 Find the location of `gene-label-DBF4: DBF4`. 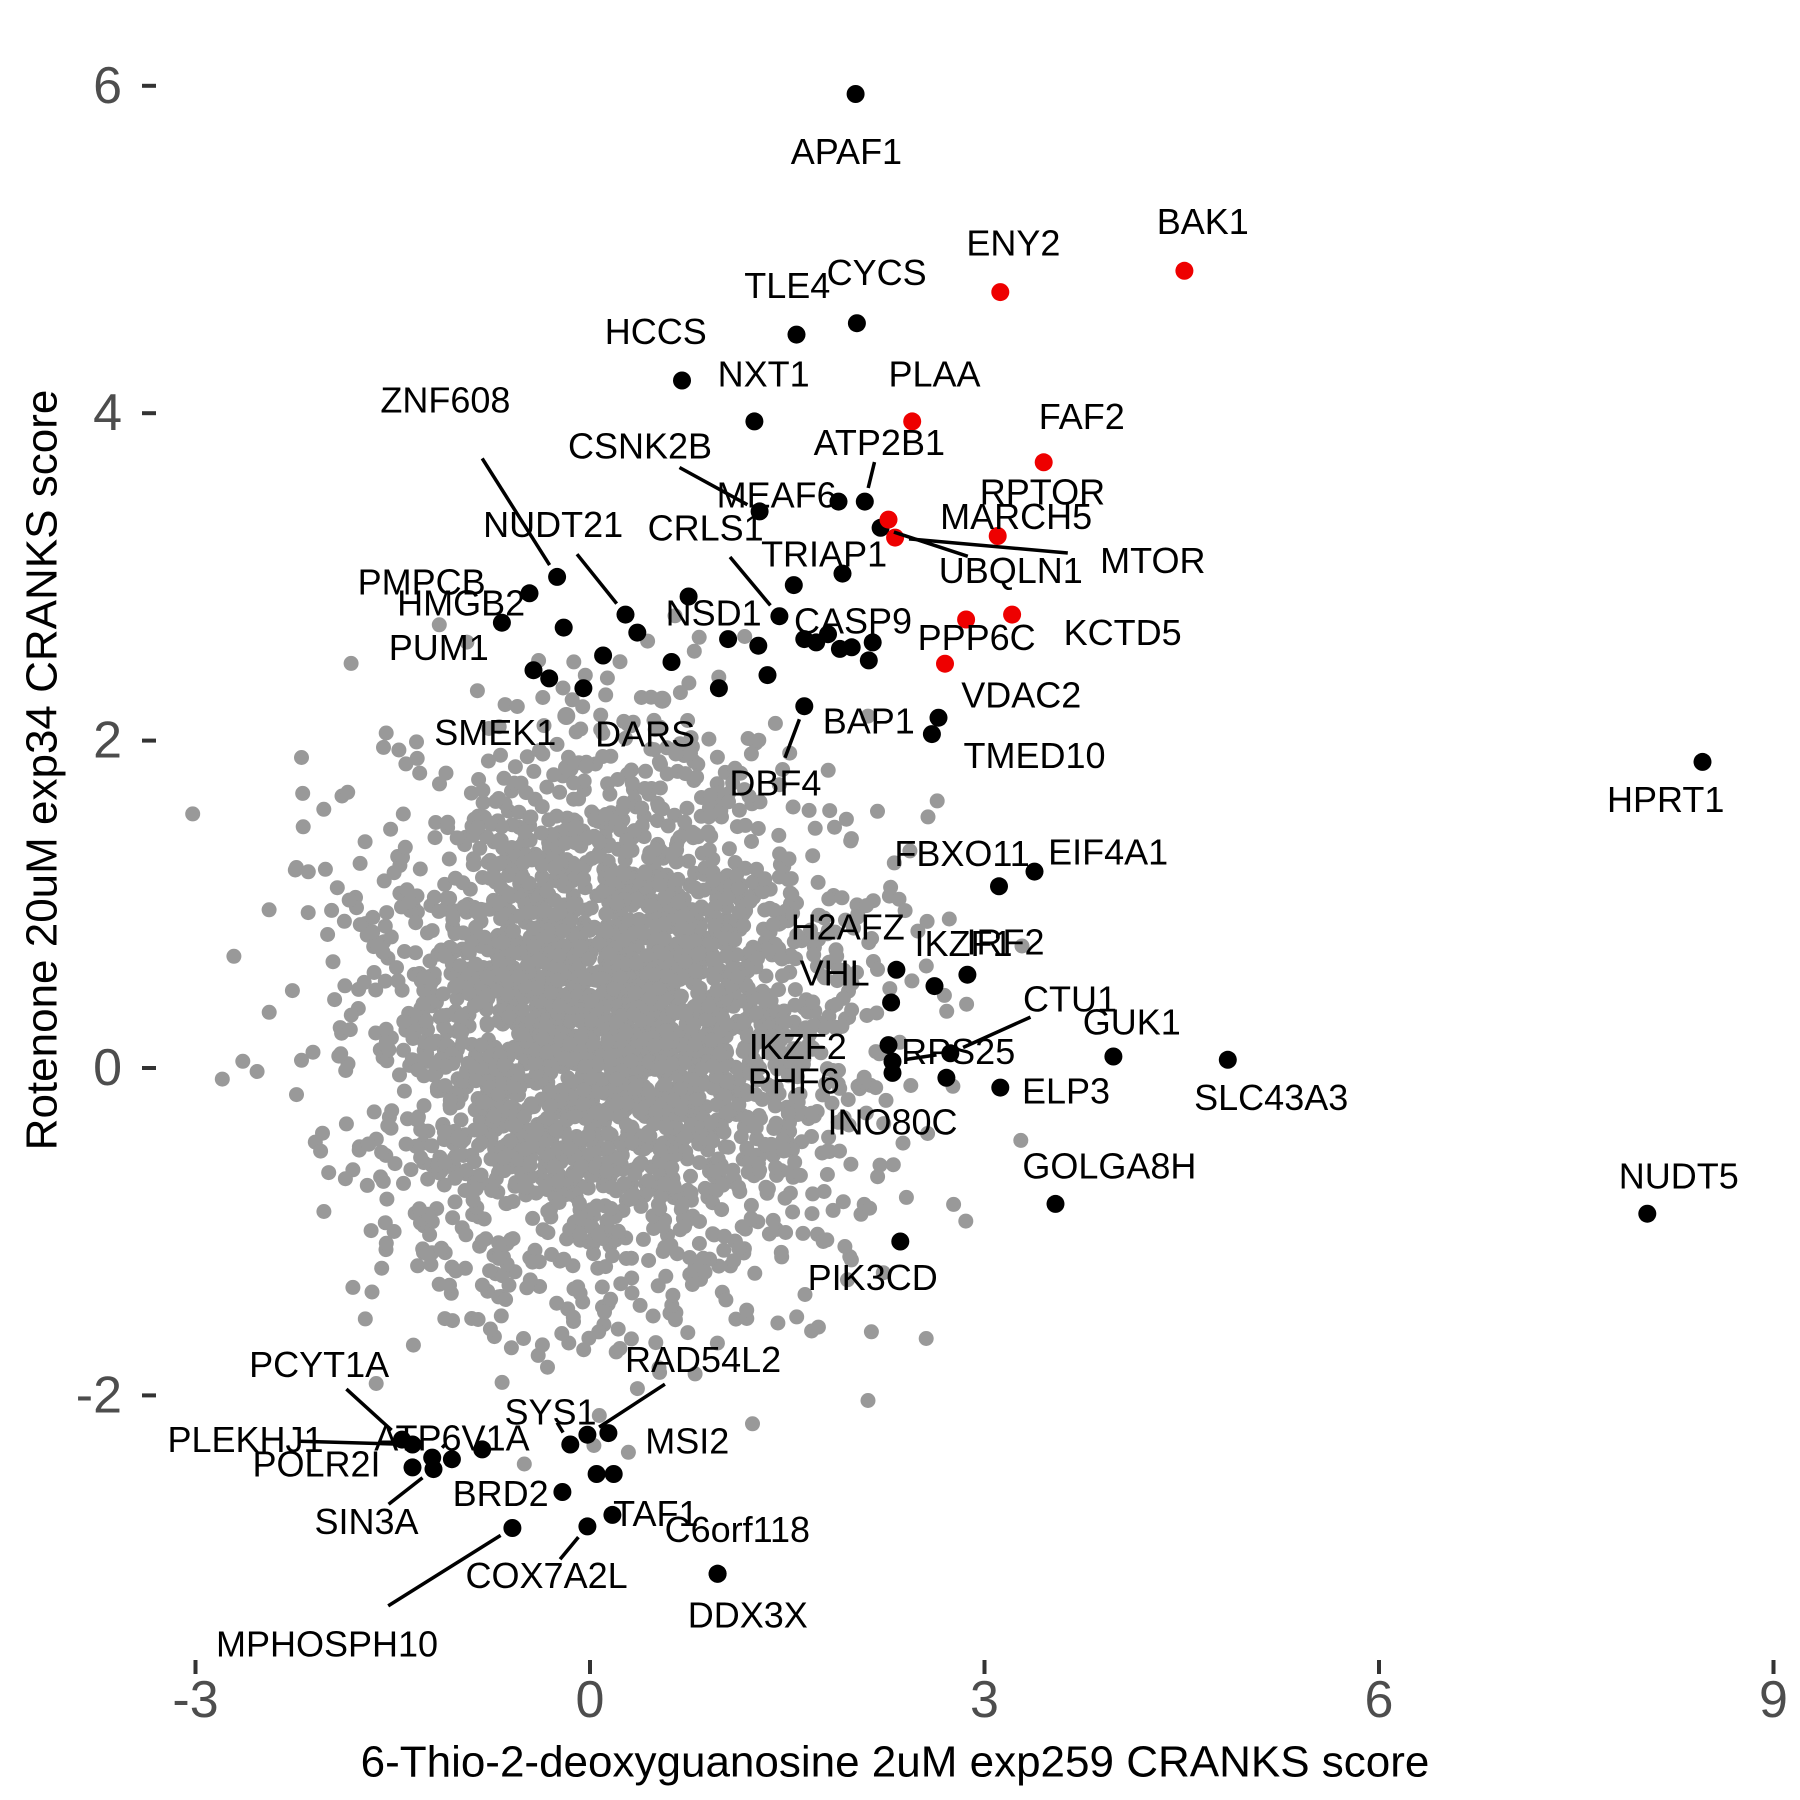

gene-label-DBF4: DBF4 is located at coordinates (775, 783).